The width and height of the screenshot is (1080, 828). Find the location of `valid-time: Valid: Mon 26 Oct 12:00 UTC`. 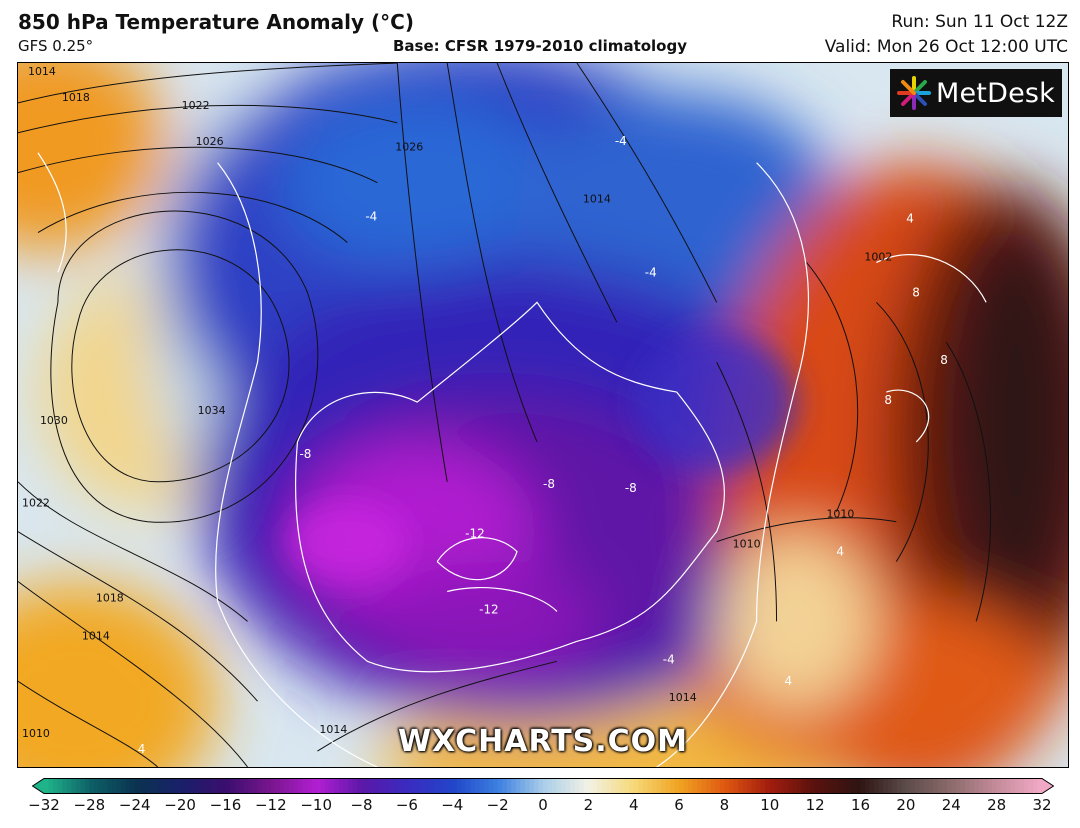

valid-time: Valid: Mon 26 Oct 12:00 UTC is located at coordinates (946, 47).